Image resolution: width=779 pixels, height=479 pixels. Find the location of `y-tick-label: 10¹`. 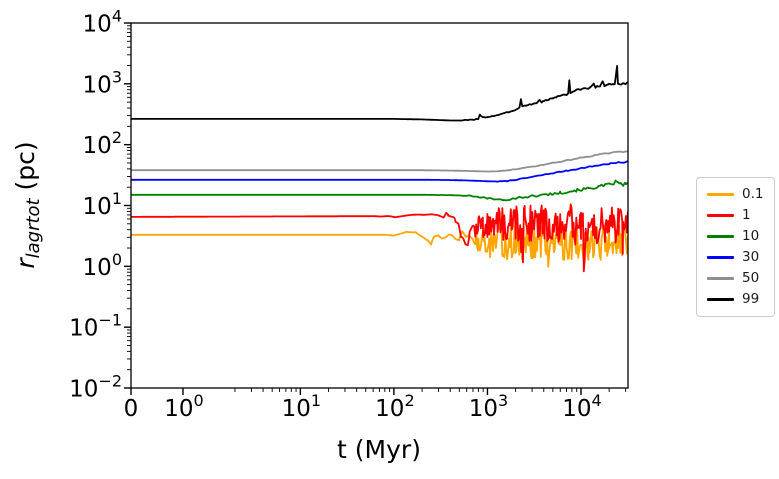

y-tick-label: 10¹ is located at coordinates (102, 204).